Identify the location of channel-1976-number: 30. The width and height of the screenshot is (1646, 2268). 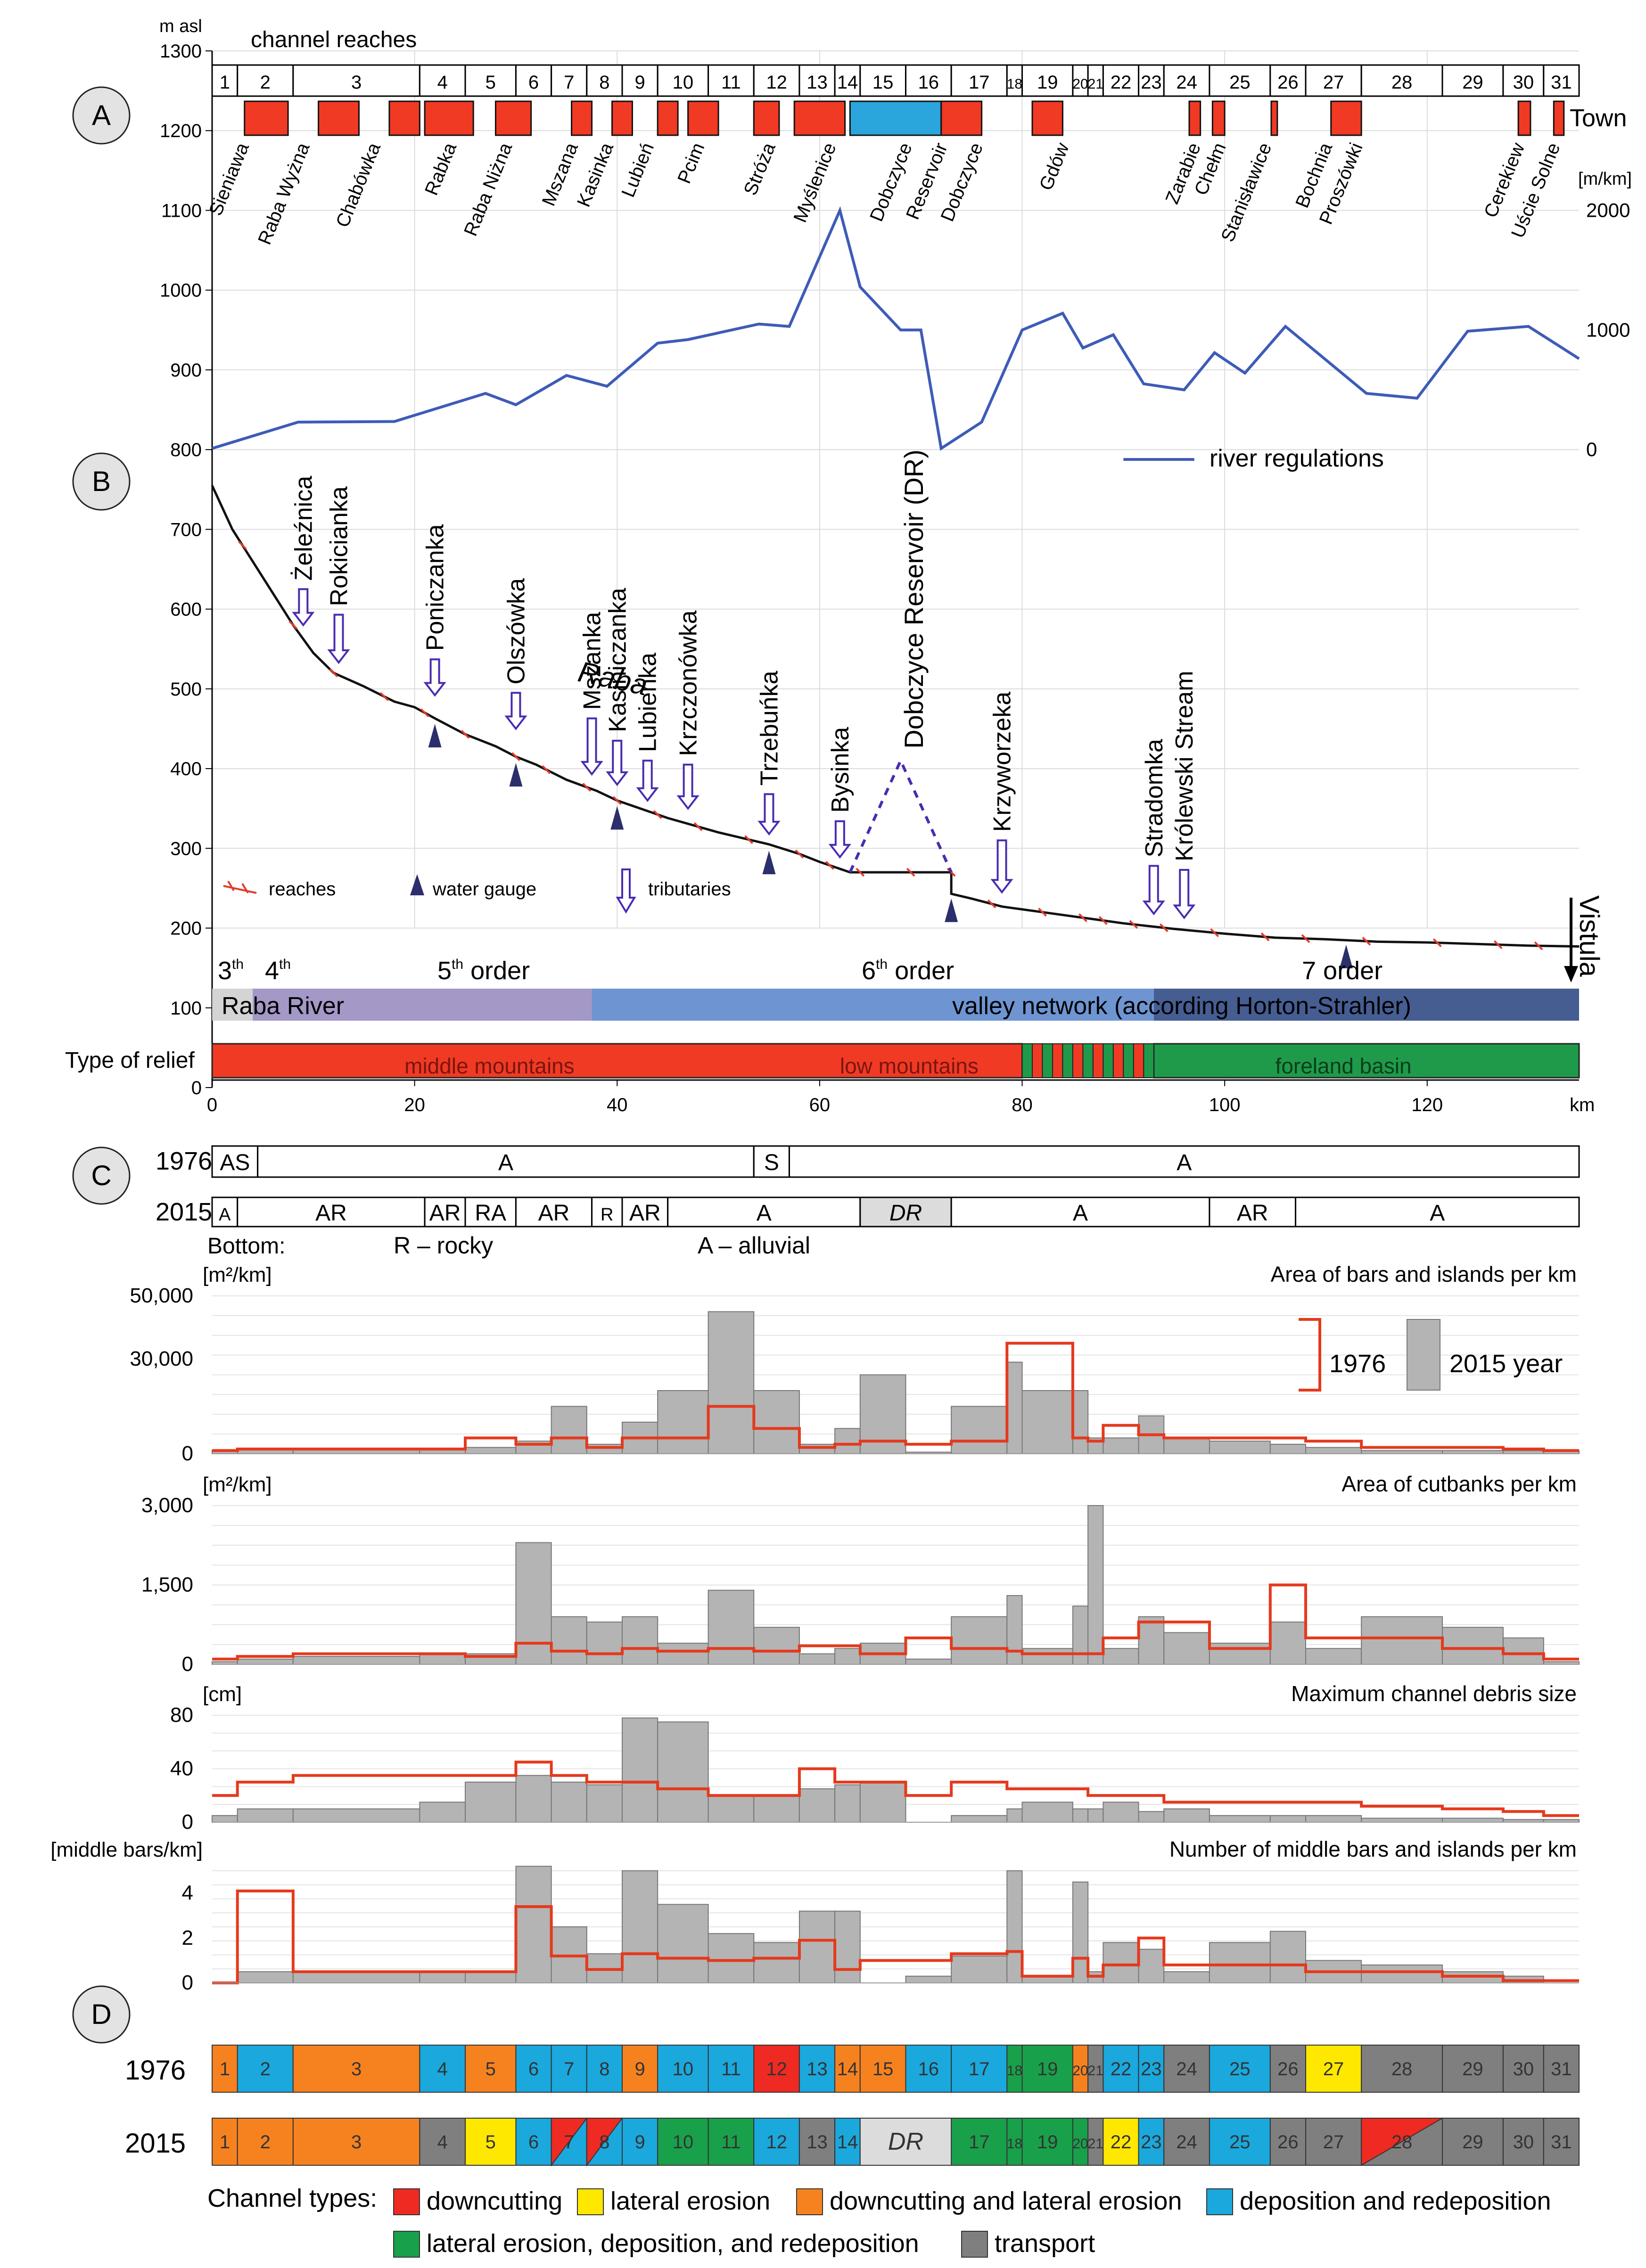
(1523, 2069).